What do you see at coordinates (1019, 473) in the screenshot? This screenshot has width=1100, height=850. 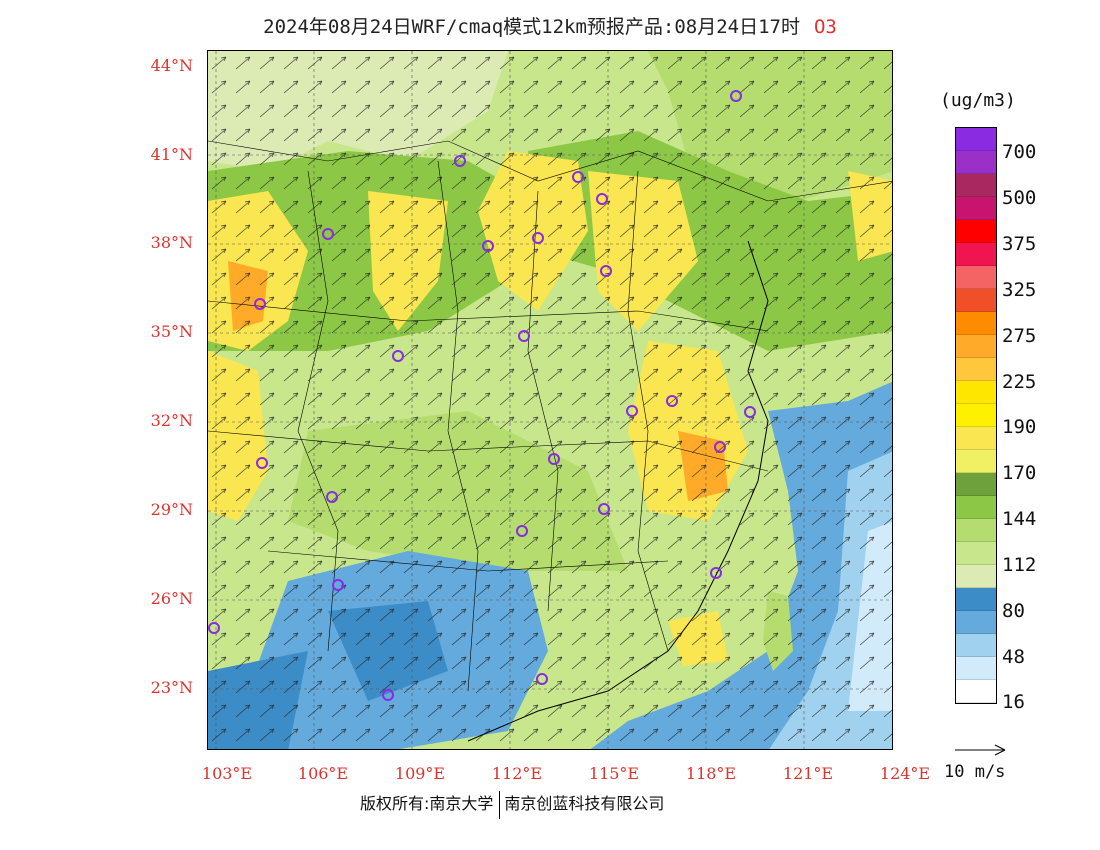 I see `colorbar-label: 170` at bounding box center [1019, 473].